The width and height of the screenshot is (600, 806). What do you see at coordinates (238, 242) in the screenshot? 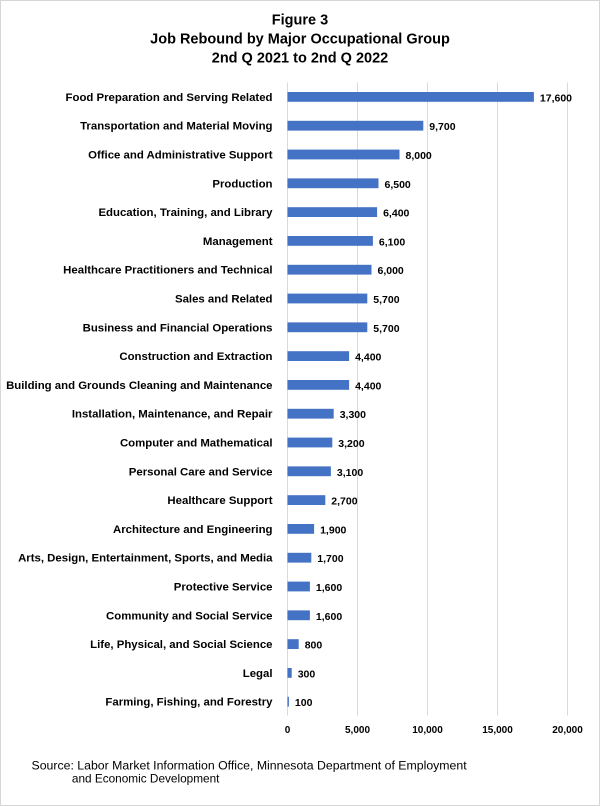
I see `svg-text: Management` at bounding box center [238, 242].